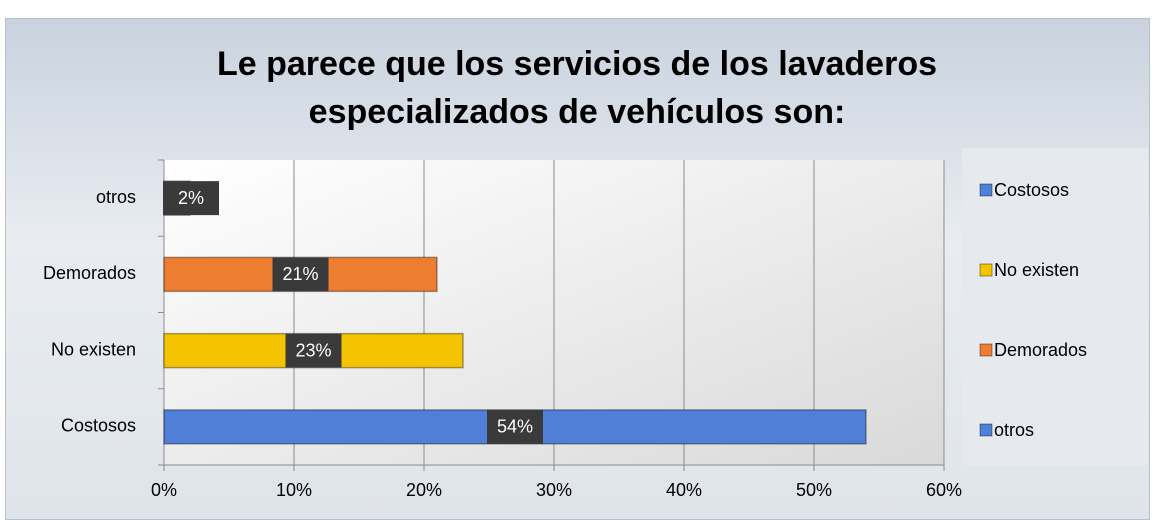 This screenshot has width=1155, height=520. Describe the element at coordinates (164, 490) in the screenshot. I see `x-tick-label: 0%` at that location.